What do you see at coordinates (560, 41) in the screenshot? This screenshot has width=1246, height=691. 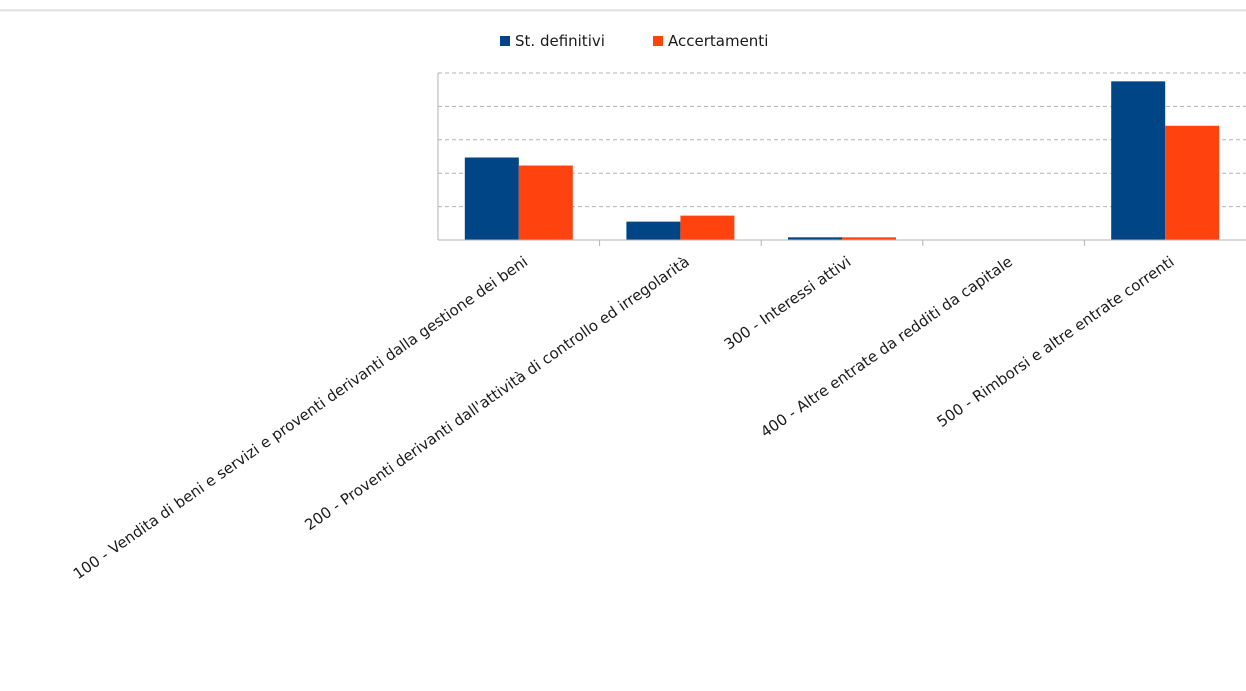 I see `legend-label: St. definitivi` at bounding box center [560, 41].